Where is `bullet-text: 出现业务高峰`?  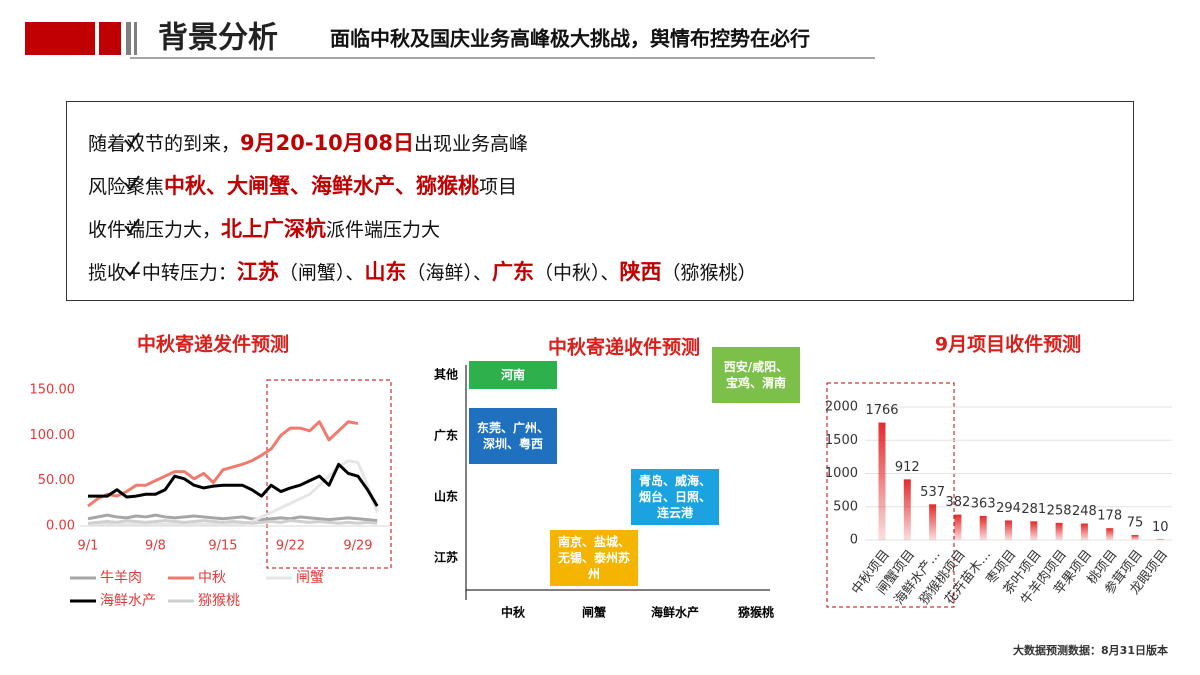
bullet-text: 出现业务高峰 is located at coordinates (471, 144).